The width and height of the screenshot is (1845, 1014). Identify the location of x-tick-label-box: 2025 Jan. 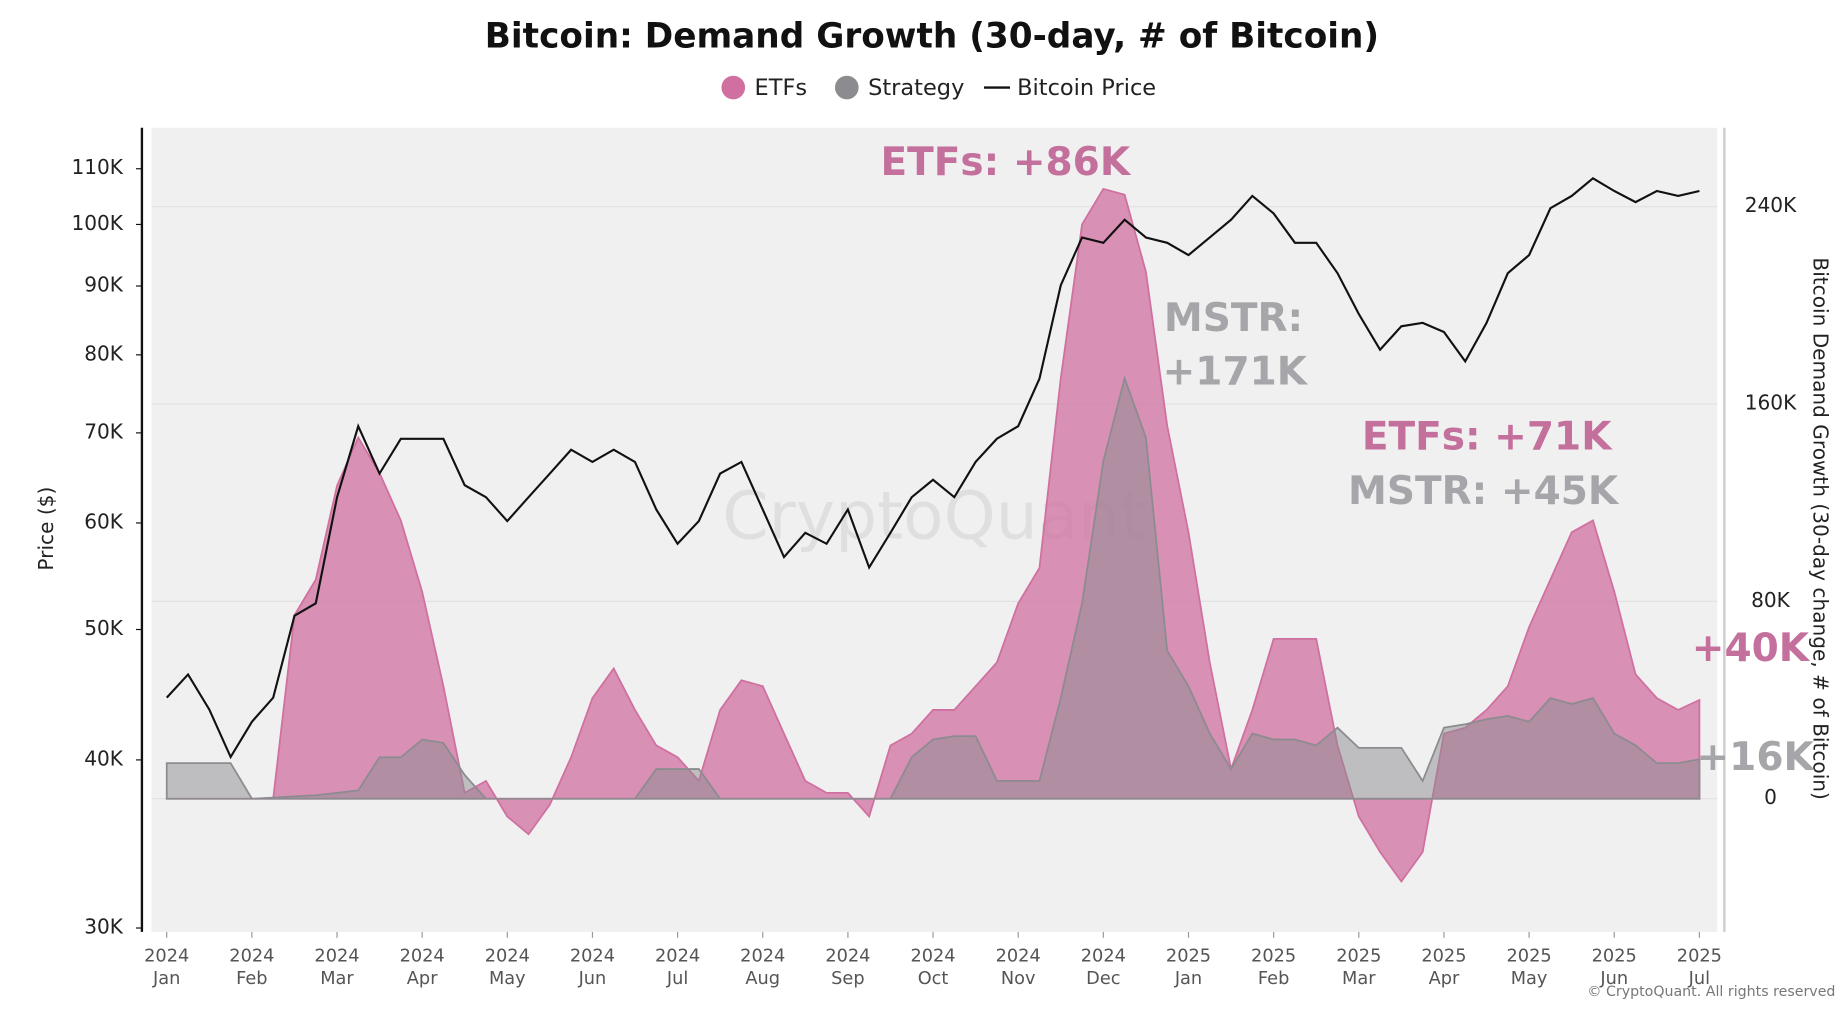
(1188, 966).